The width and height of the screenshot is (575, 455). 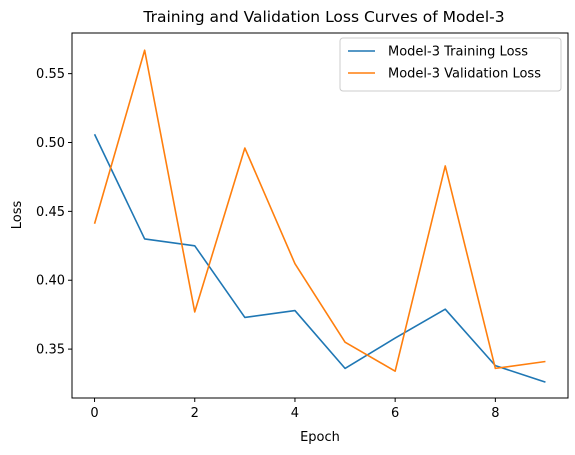 I want to click on y-tick-label: 0.45, so click(x=50, y=212).